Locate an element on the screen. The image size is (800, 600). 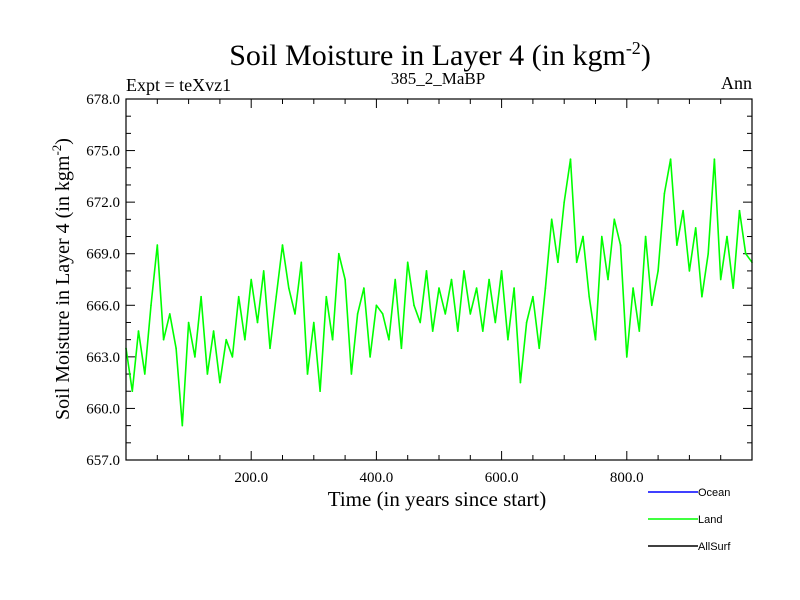
y-axis-label: Soil Moisture in Layer 4 (in kgm-2) is located at coordinates (61, 279).